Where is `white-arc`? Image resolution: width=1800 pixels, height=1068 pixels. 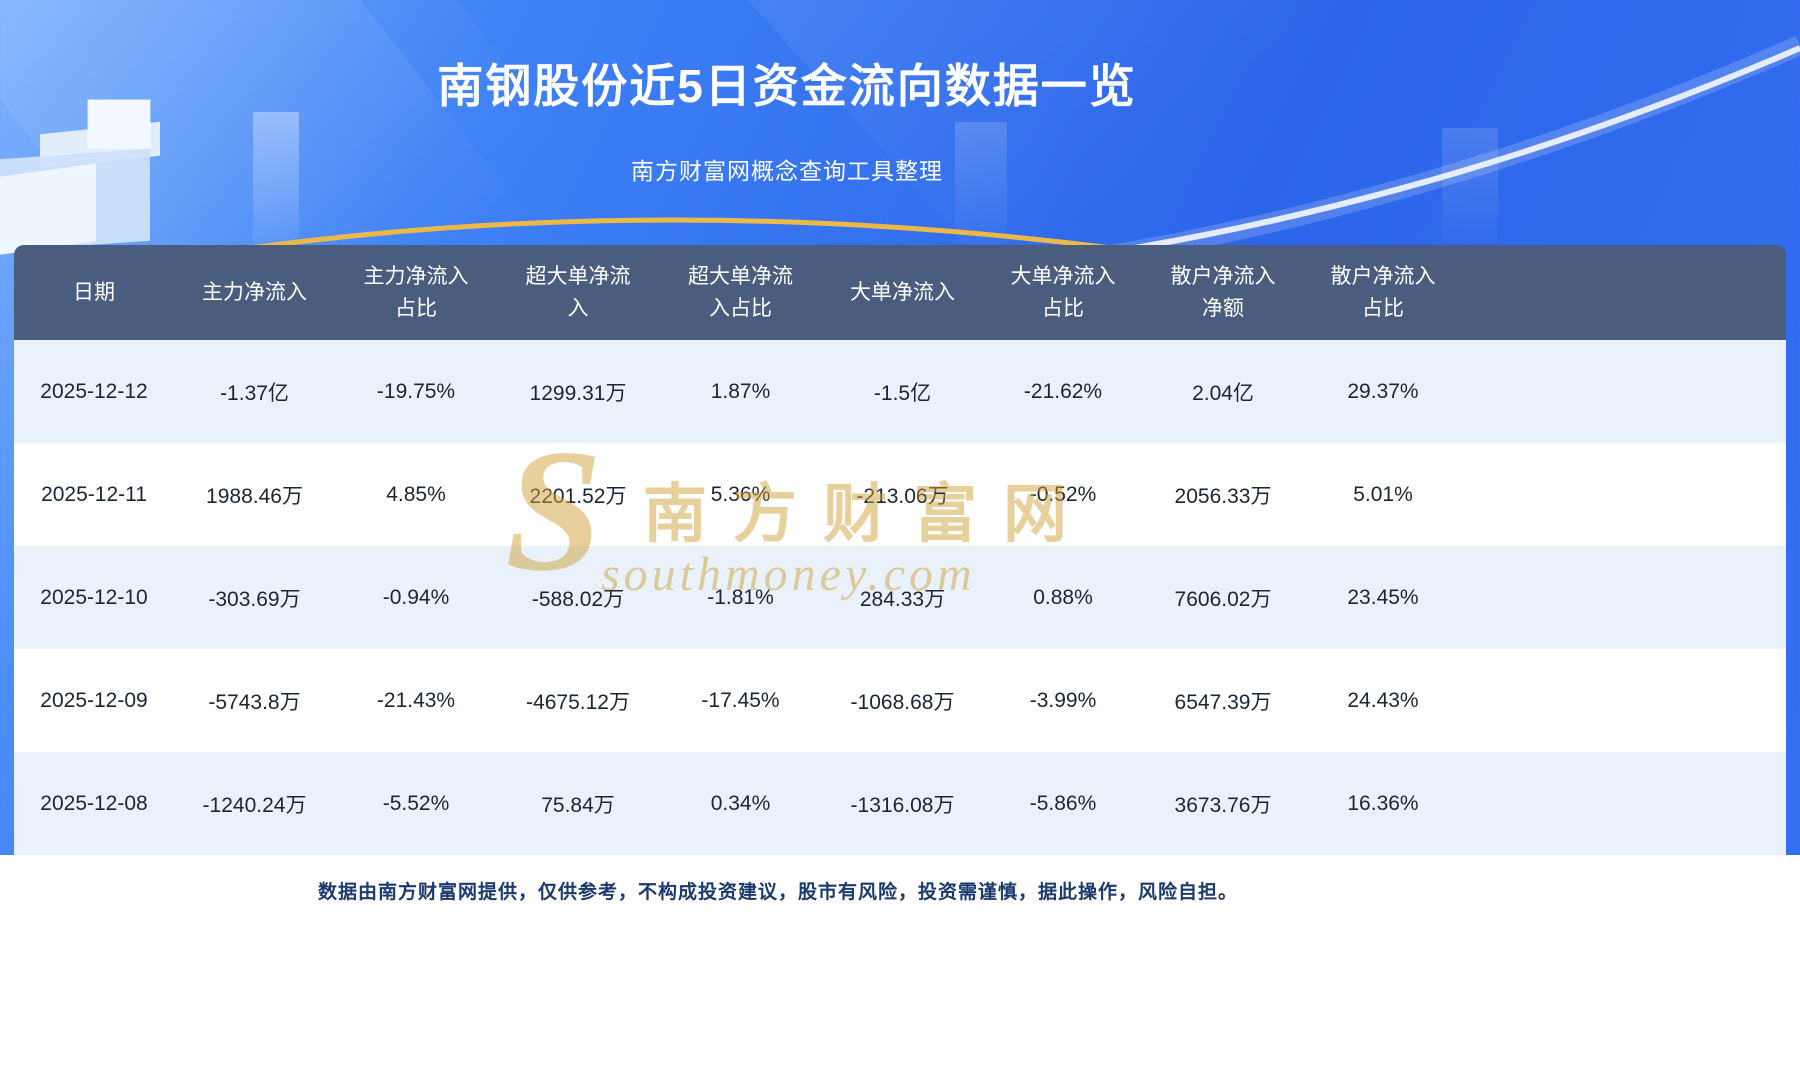
white-arc is located at coordinates (1414, 156).